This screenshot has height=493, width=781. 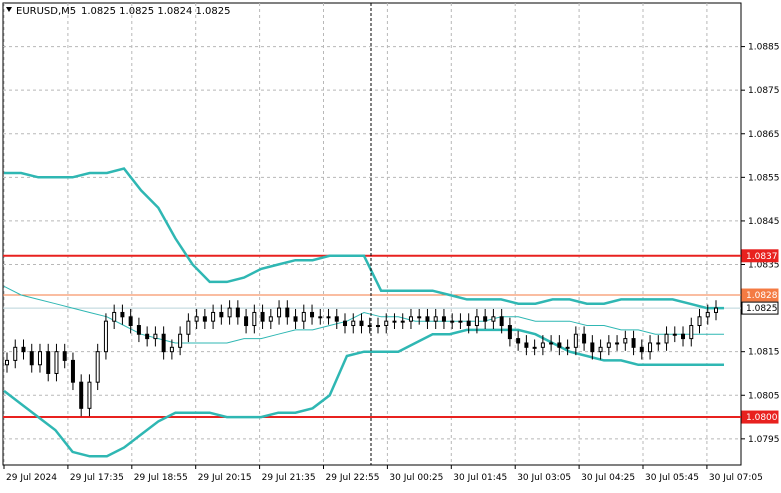 What do you see at coordinates (760, 336) in the screenshot?
I see `price-tags: 1.0837 1.0800 1.0828 1.0825` at bounding box center [760, 336].